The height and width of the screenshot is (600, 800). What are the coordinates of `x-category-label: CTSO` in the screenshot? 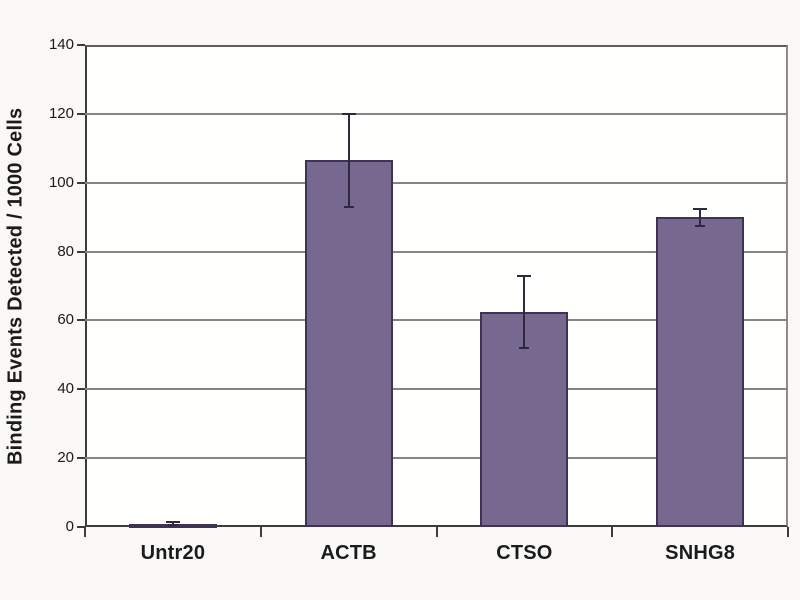 It's located at (524, 553).